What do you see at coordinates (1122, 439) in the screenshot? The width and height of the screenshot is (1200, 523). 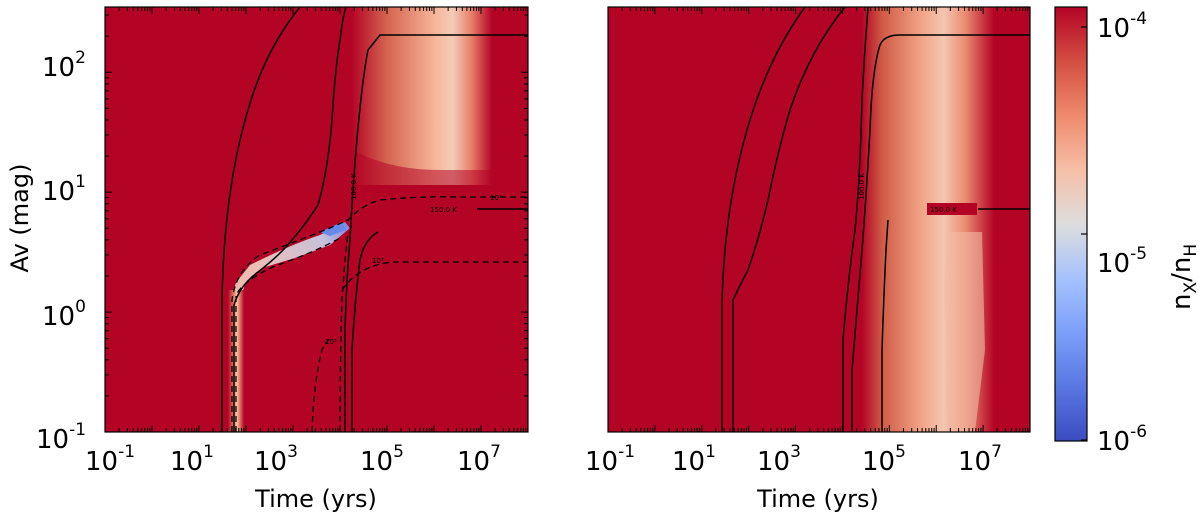 I see `colorbar-tick-label: 10⁻⁶` at bounding box center [1122, 439].